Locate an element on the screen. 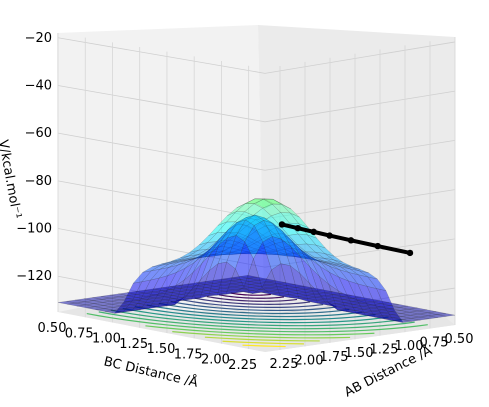 This screenshot has width=489, height=407. trajectory is located at coordinates (346, 239).